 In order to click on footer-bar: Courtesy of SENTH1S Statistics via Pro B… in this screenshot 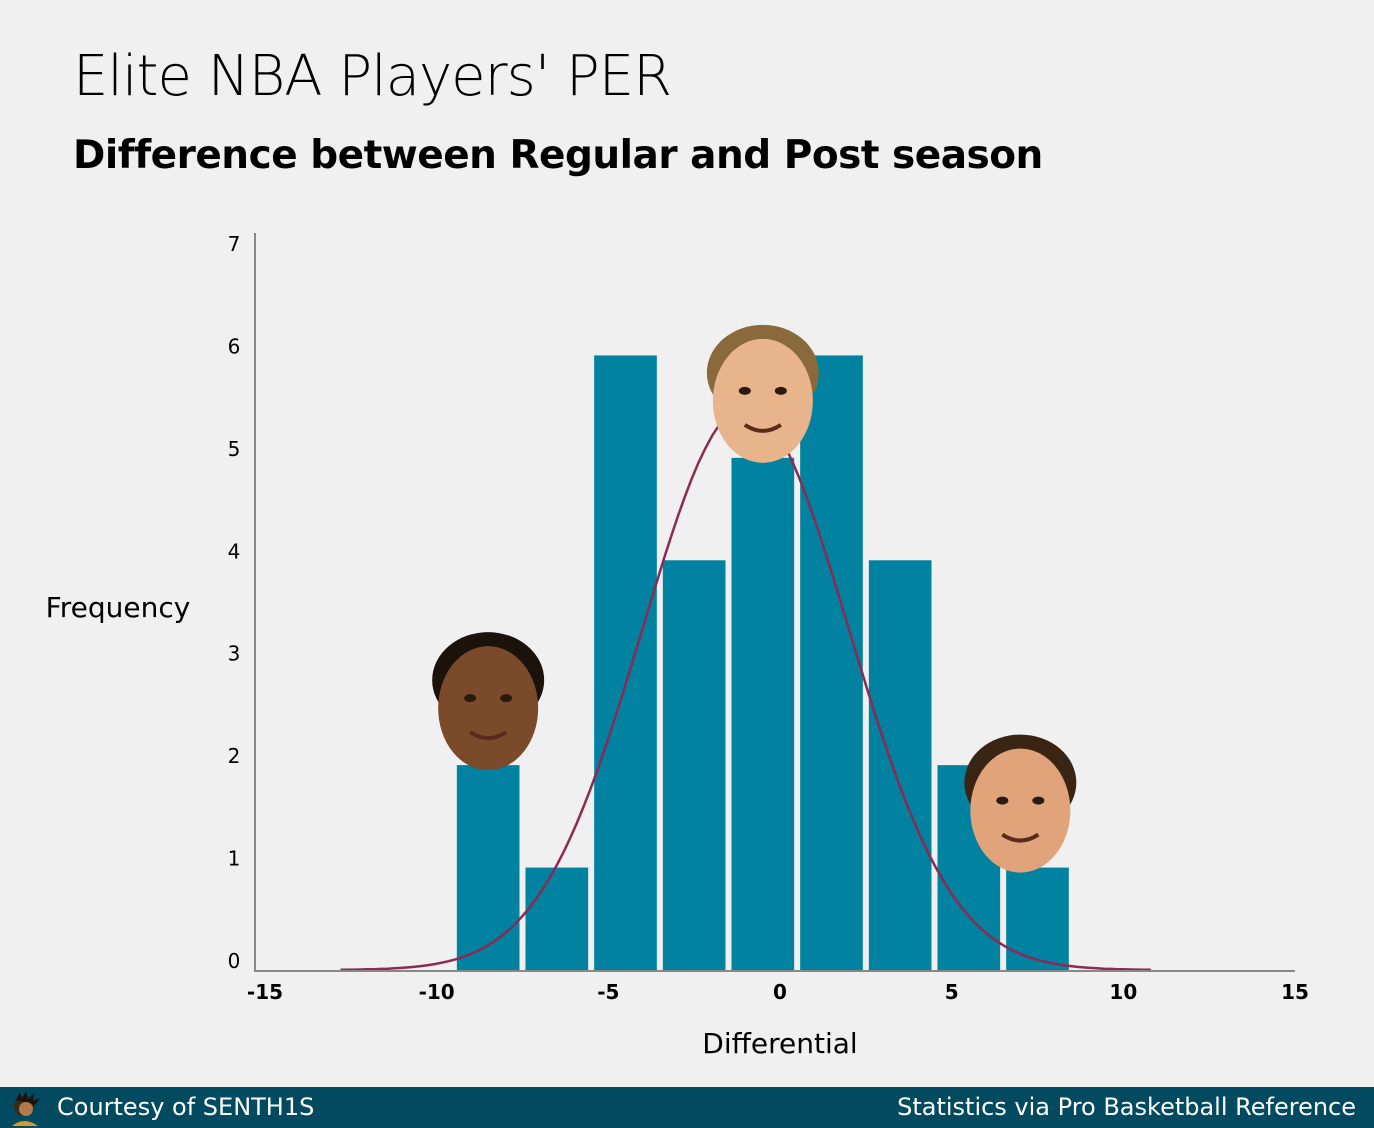, I will do `click(687, 1107)`.